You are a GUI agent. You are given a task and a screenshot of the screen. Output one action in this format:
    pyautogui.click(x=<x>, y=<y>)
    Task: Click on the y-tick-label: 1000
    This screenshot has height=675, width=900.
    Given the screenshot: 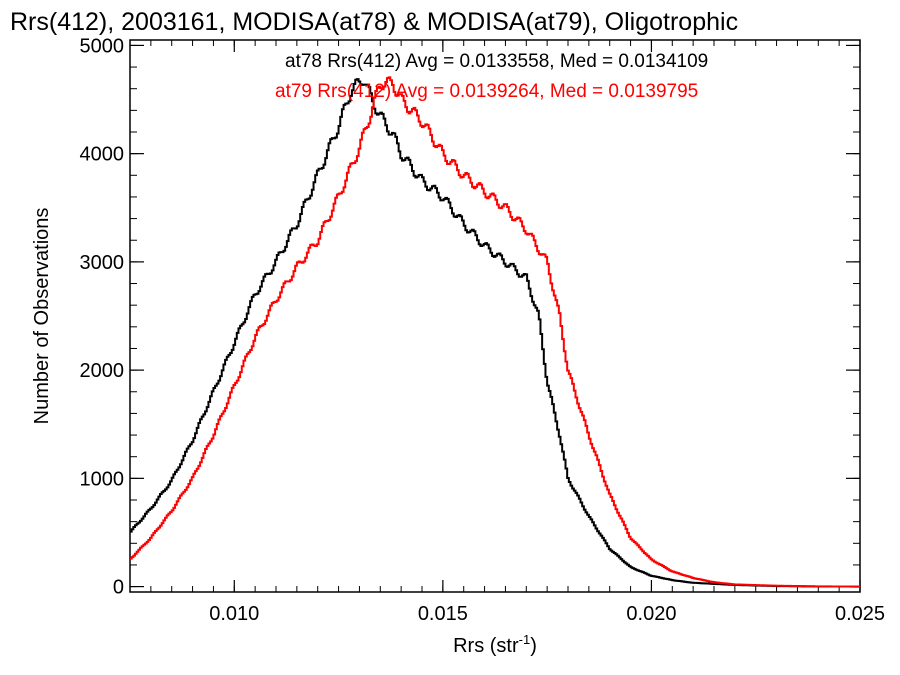 What is the action you would take?
    pyautogui.click(x=102, y=479)
    